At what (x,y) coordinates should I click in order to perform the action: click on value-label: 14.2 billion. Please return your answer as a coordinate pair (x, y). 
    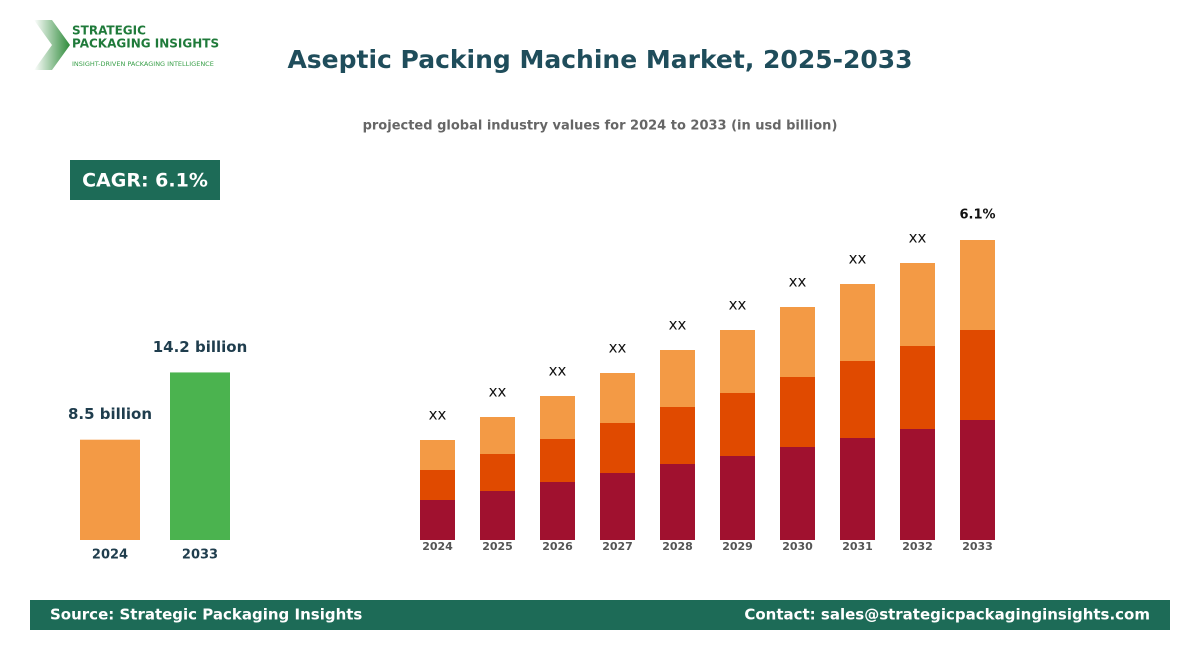
    Looking at the image, I should click on (200, 347).